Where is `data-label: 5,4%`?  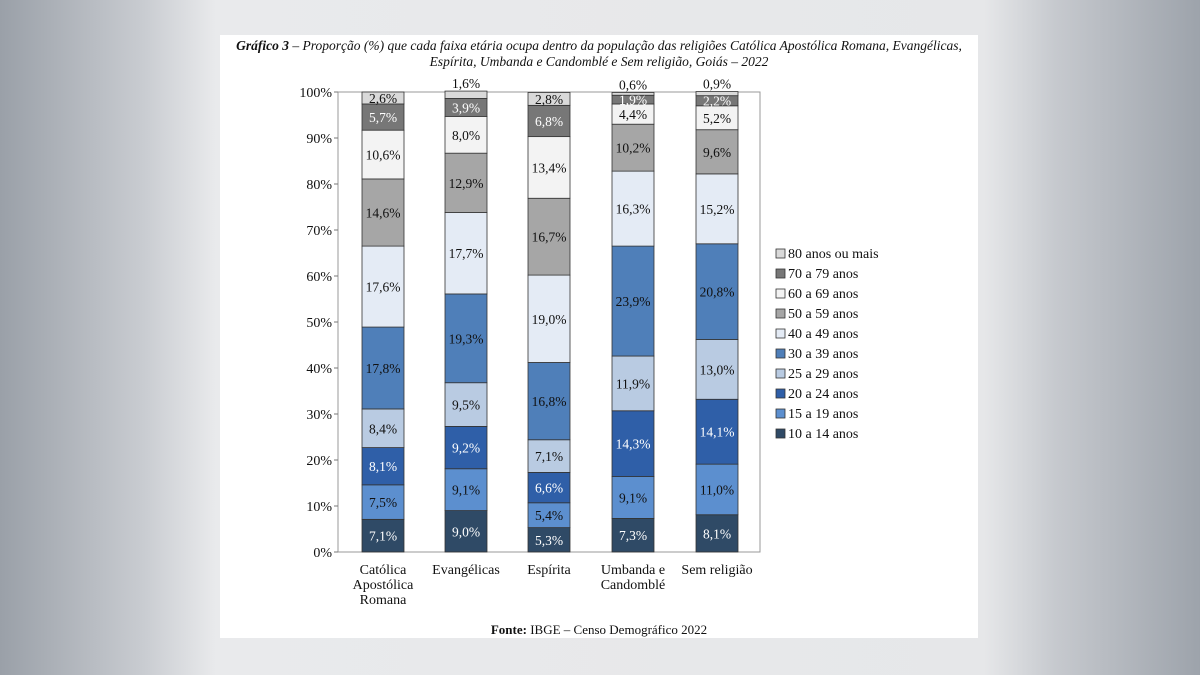
data-label: 5,4% is located at coordinates (549, 515).